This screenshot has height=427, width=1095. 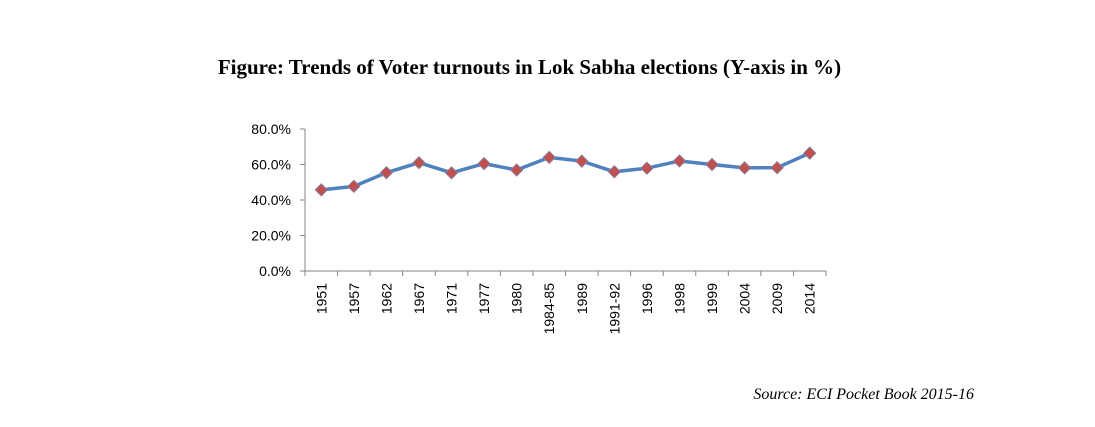 What do you see at coordinates (582, 298) in the screenshot?
I see `x-tick-label: 1989` at bounding box center [582, 298].